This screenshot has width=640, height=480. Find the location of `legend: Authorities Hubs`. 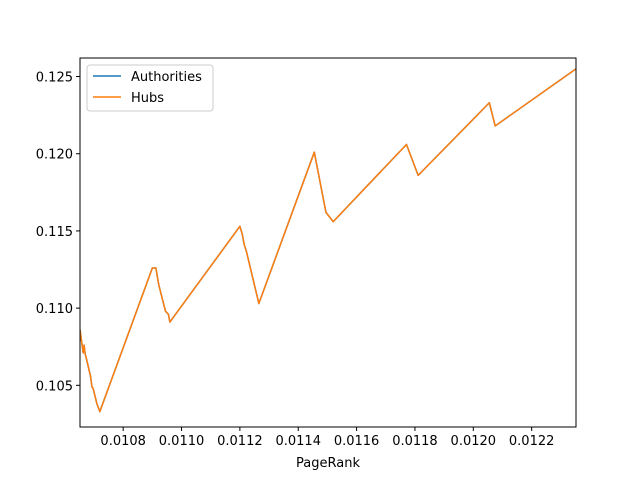

legend: Authorities Hubs is located at coordinates (150, 88).